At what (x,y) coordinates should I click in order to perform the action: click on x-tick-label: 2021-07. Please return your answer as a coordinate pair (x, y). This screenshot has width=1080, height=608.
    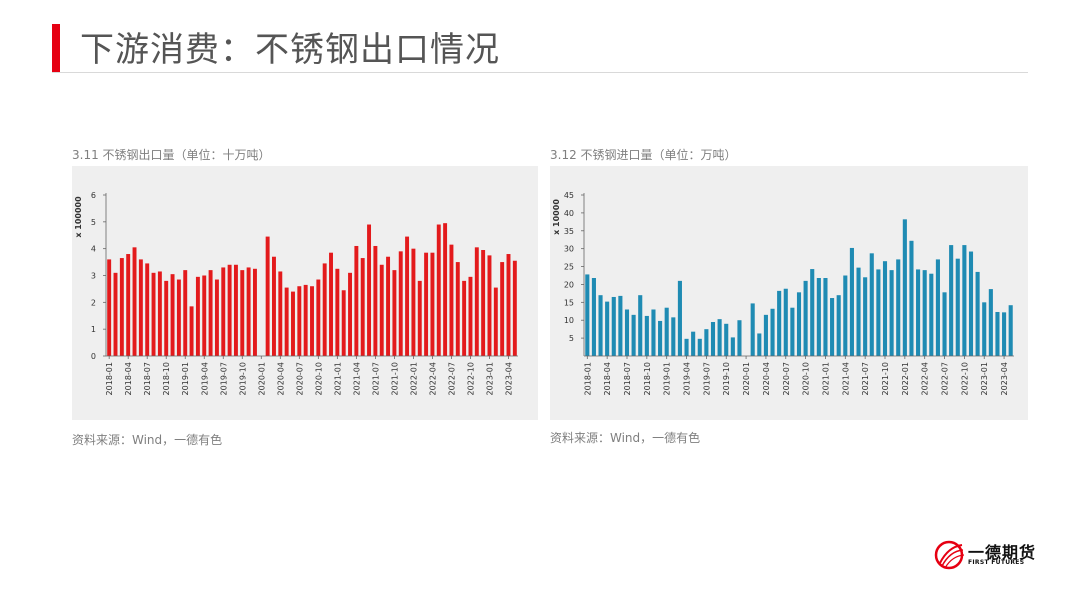
    Looking at the image, I should click on (375, 378).